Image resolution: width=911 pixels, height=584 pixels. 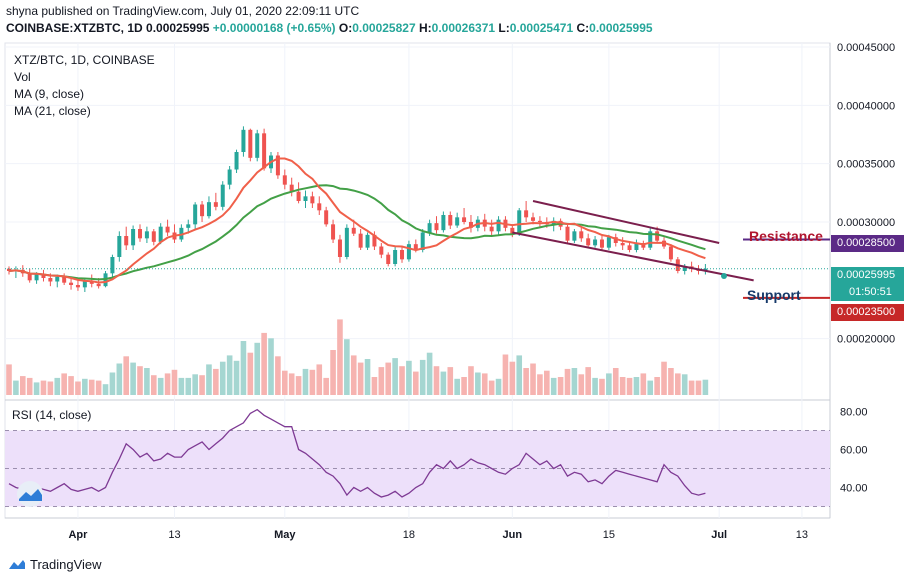 I want to click on price-tick-label: 0.00040000, so click(x=866, y=106).